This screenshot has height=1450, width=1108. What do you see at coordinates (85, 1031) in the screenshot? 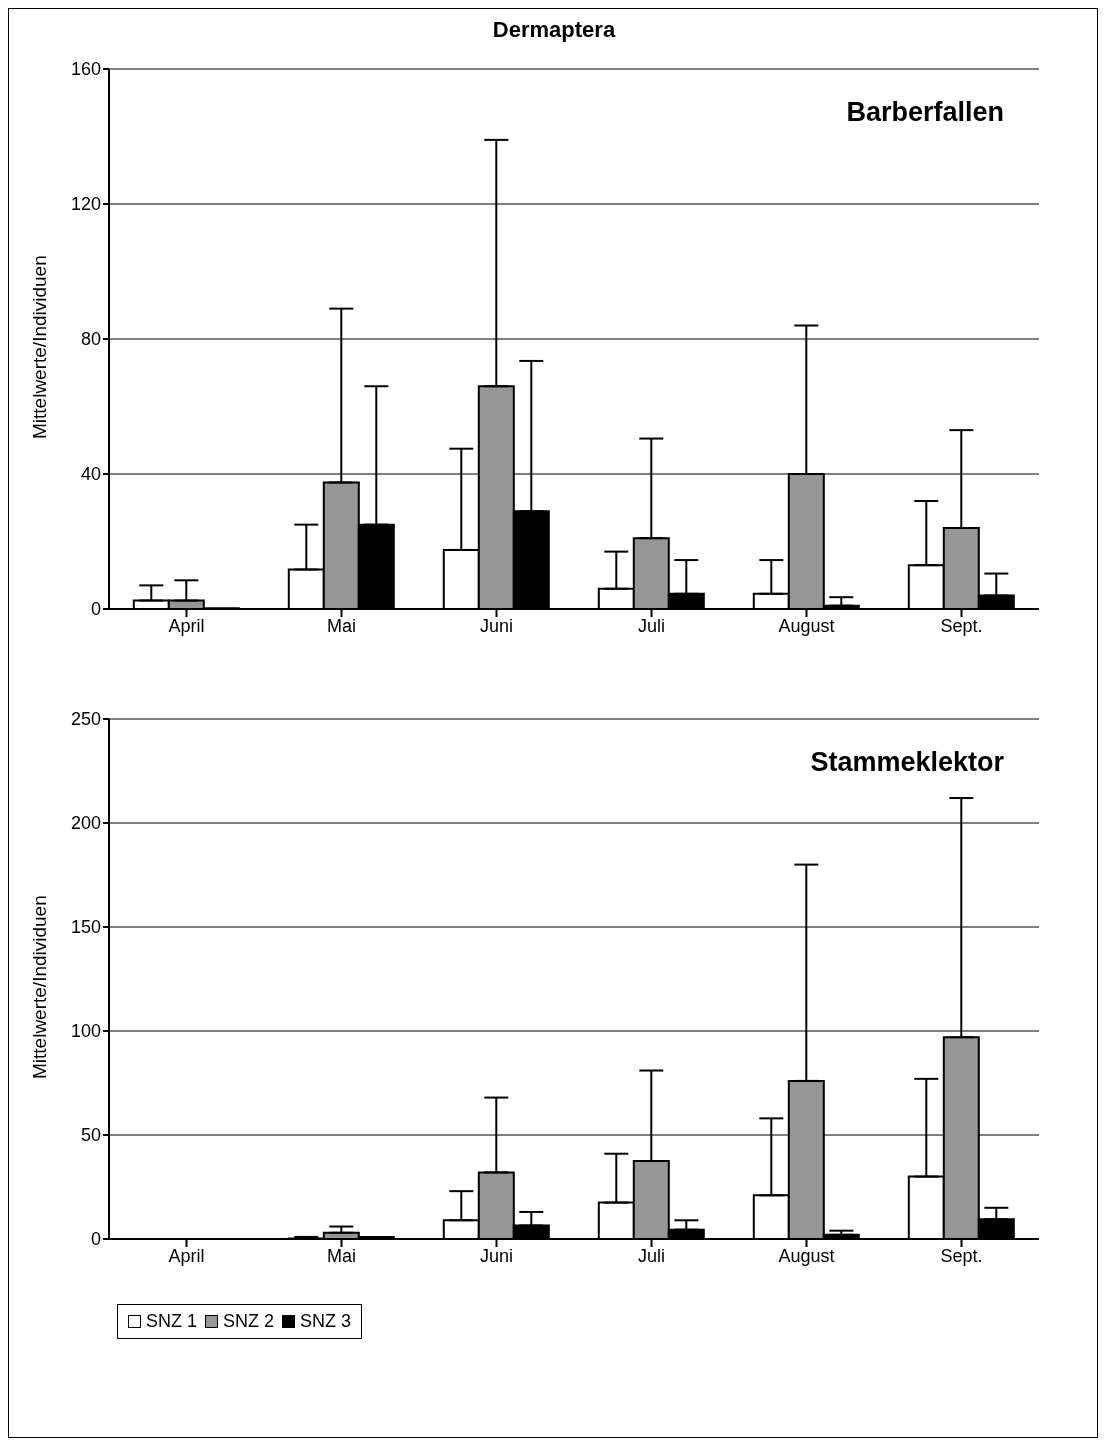
I see `y-tick-label: 100` at bounding box center [85, 1031].